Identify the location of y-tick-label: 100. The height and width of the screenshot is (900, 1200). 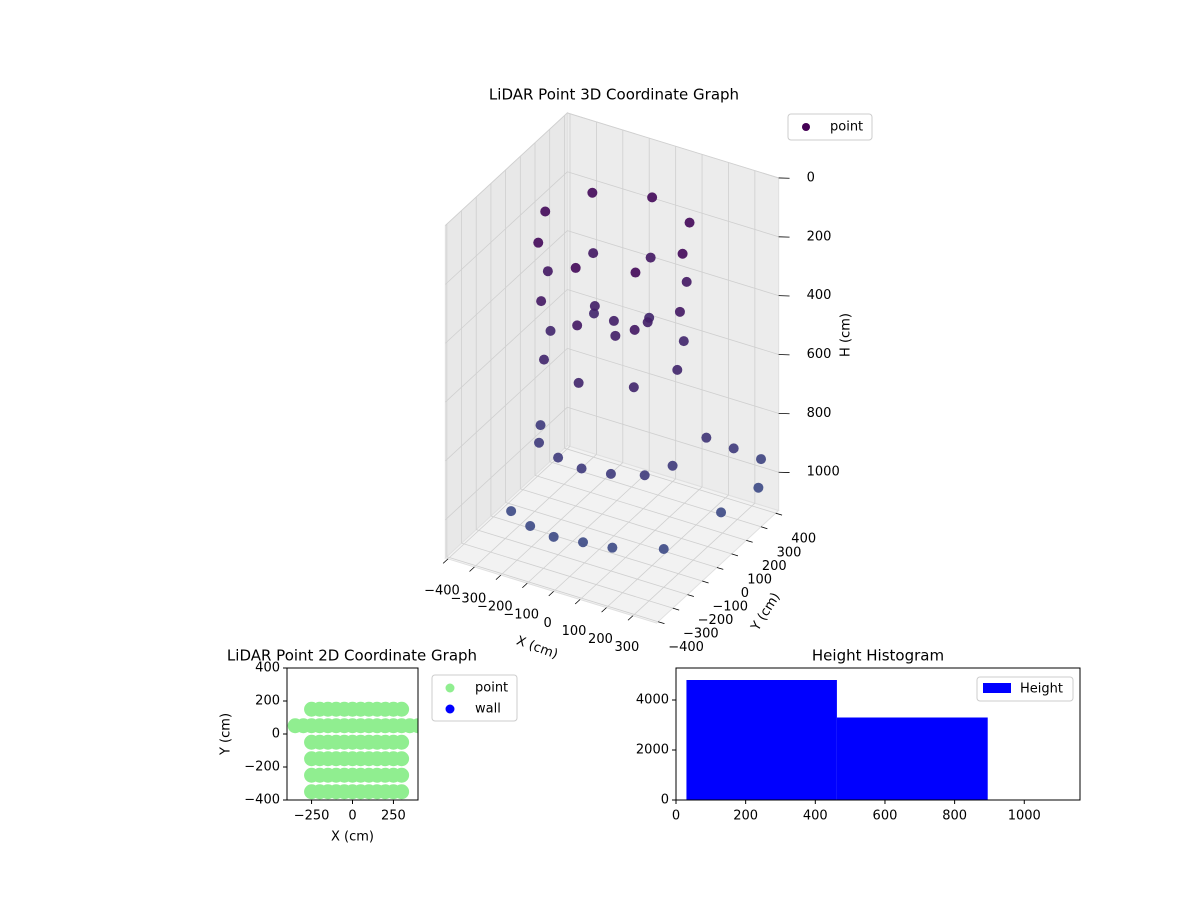
(759, 579).